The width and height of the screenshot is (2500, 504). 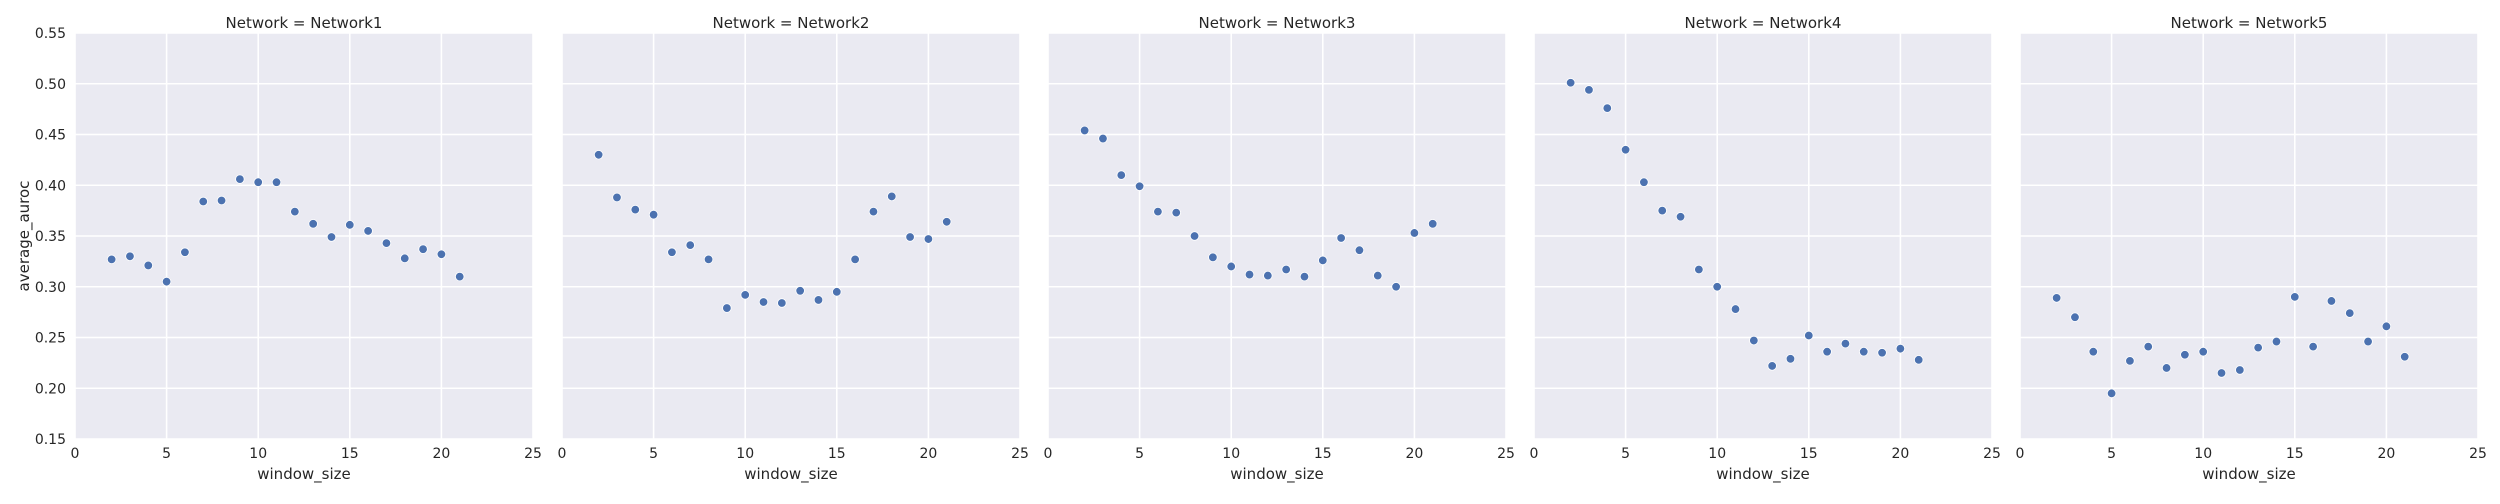 What do you see at coordinates (653, 454) in the screenshot?
I see `x-tick-label: 5` at bounding box center [653, 454].